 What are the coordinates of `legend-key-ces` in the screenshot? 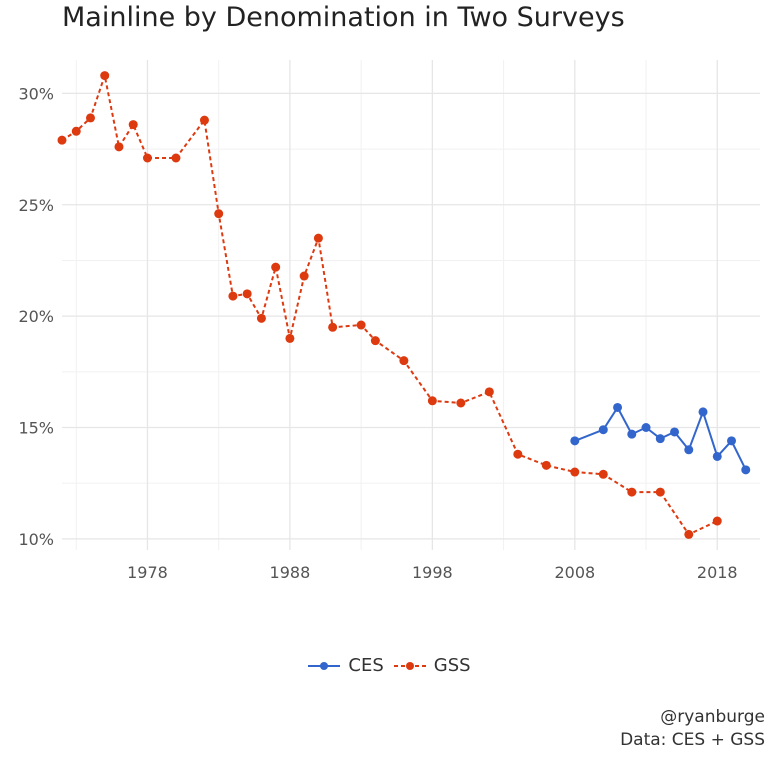 It's located at (324, 665).